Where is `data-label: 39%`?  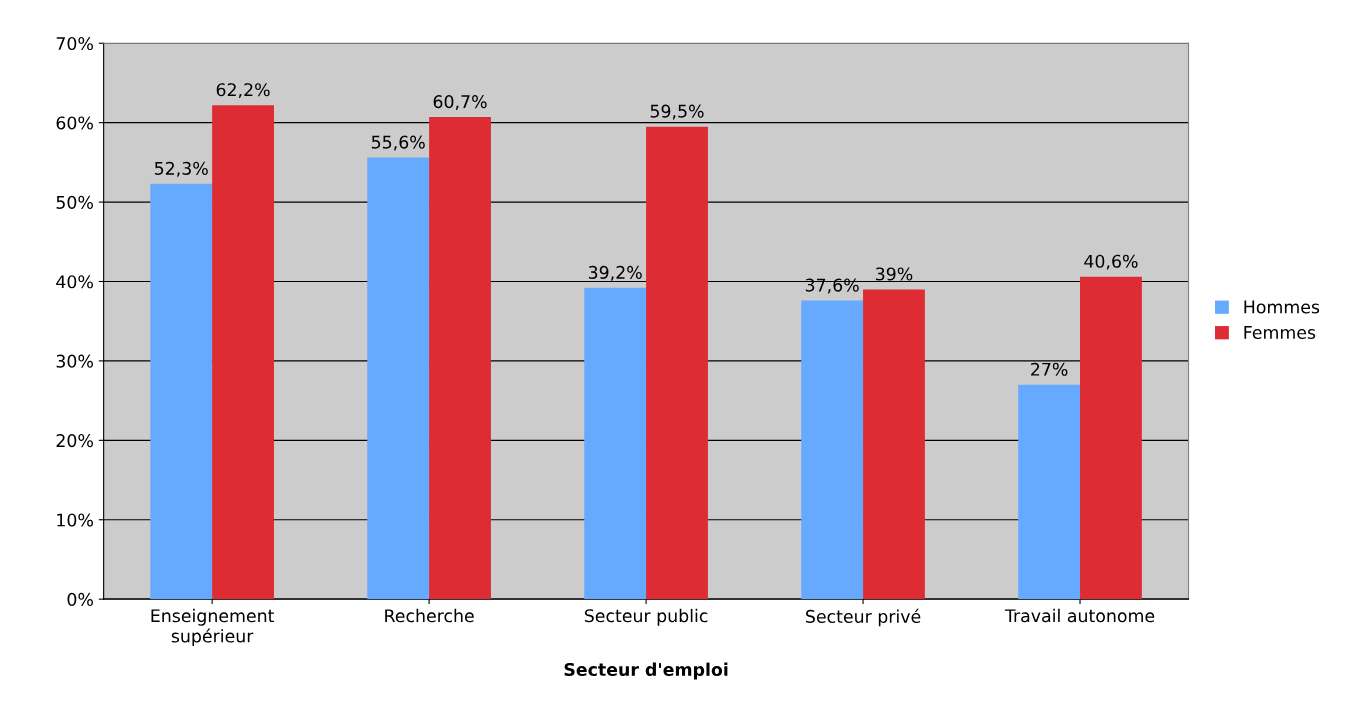
data-label: 39% is located at coordinates (894, 274).